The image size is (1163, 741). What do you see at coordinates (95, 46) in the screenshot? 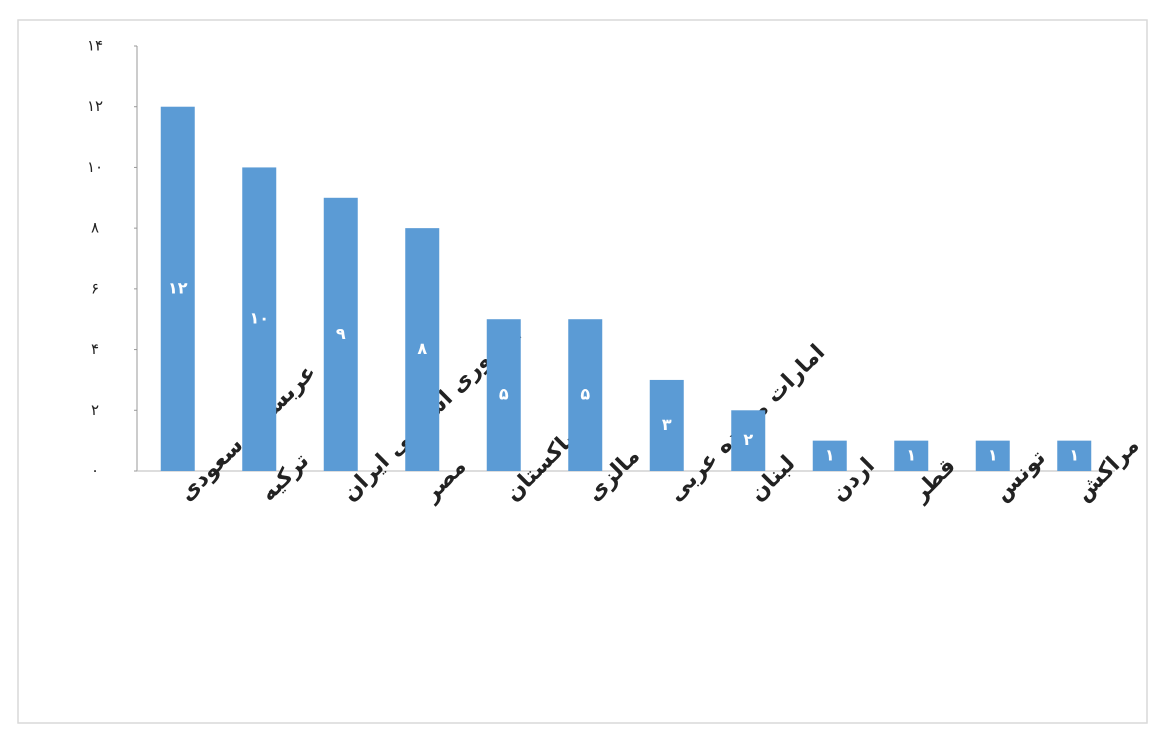
I see `y-tick-label: ۱۴` at bounding box center [95, 46].